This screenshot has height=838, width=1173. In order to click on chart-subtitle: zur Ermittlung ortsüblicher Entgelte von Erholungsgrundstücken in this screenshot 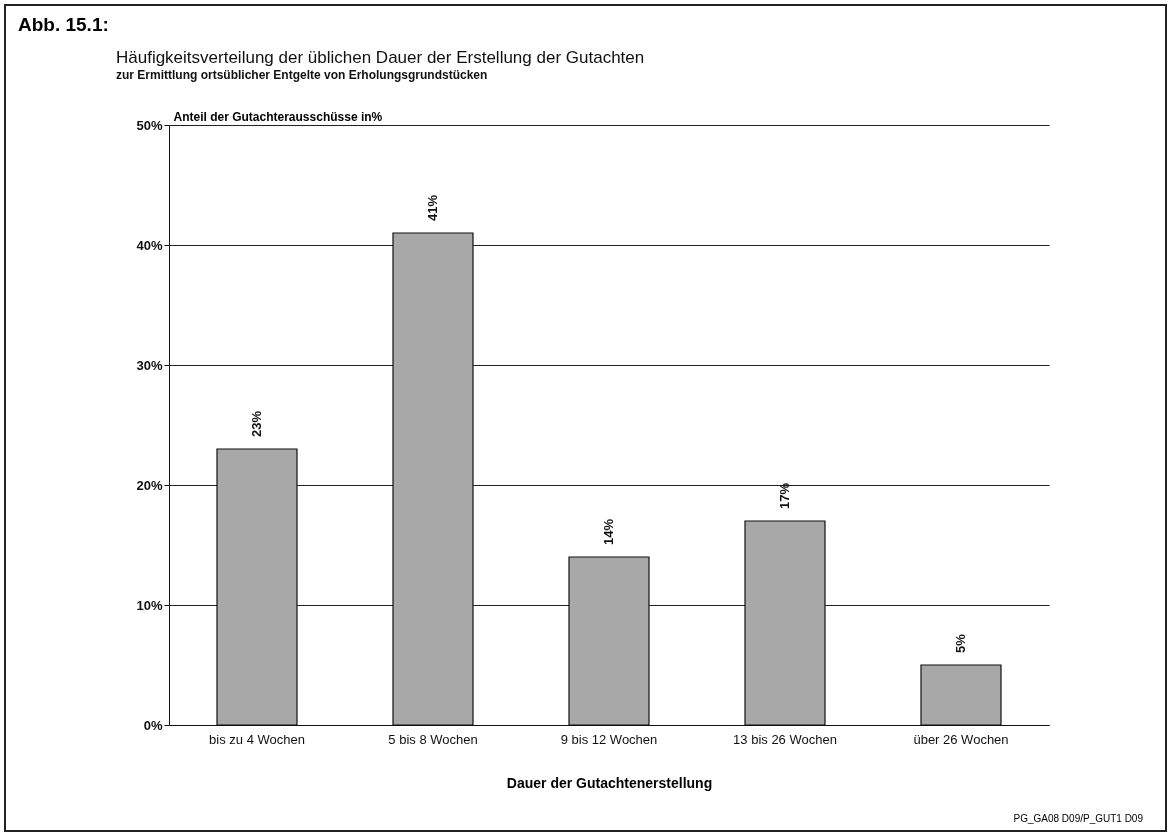, I will do `click(301, 75)`.